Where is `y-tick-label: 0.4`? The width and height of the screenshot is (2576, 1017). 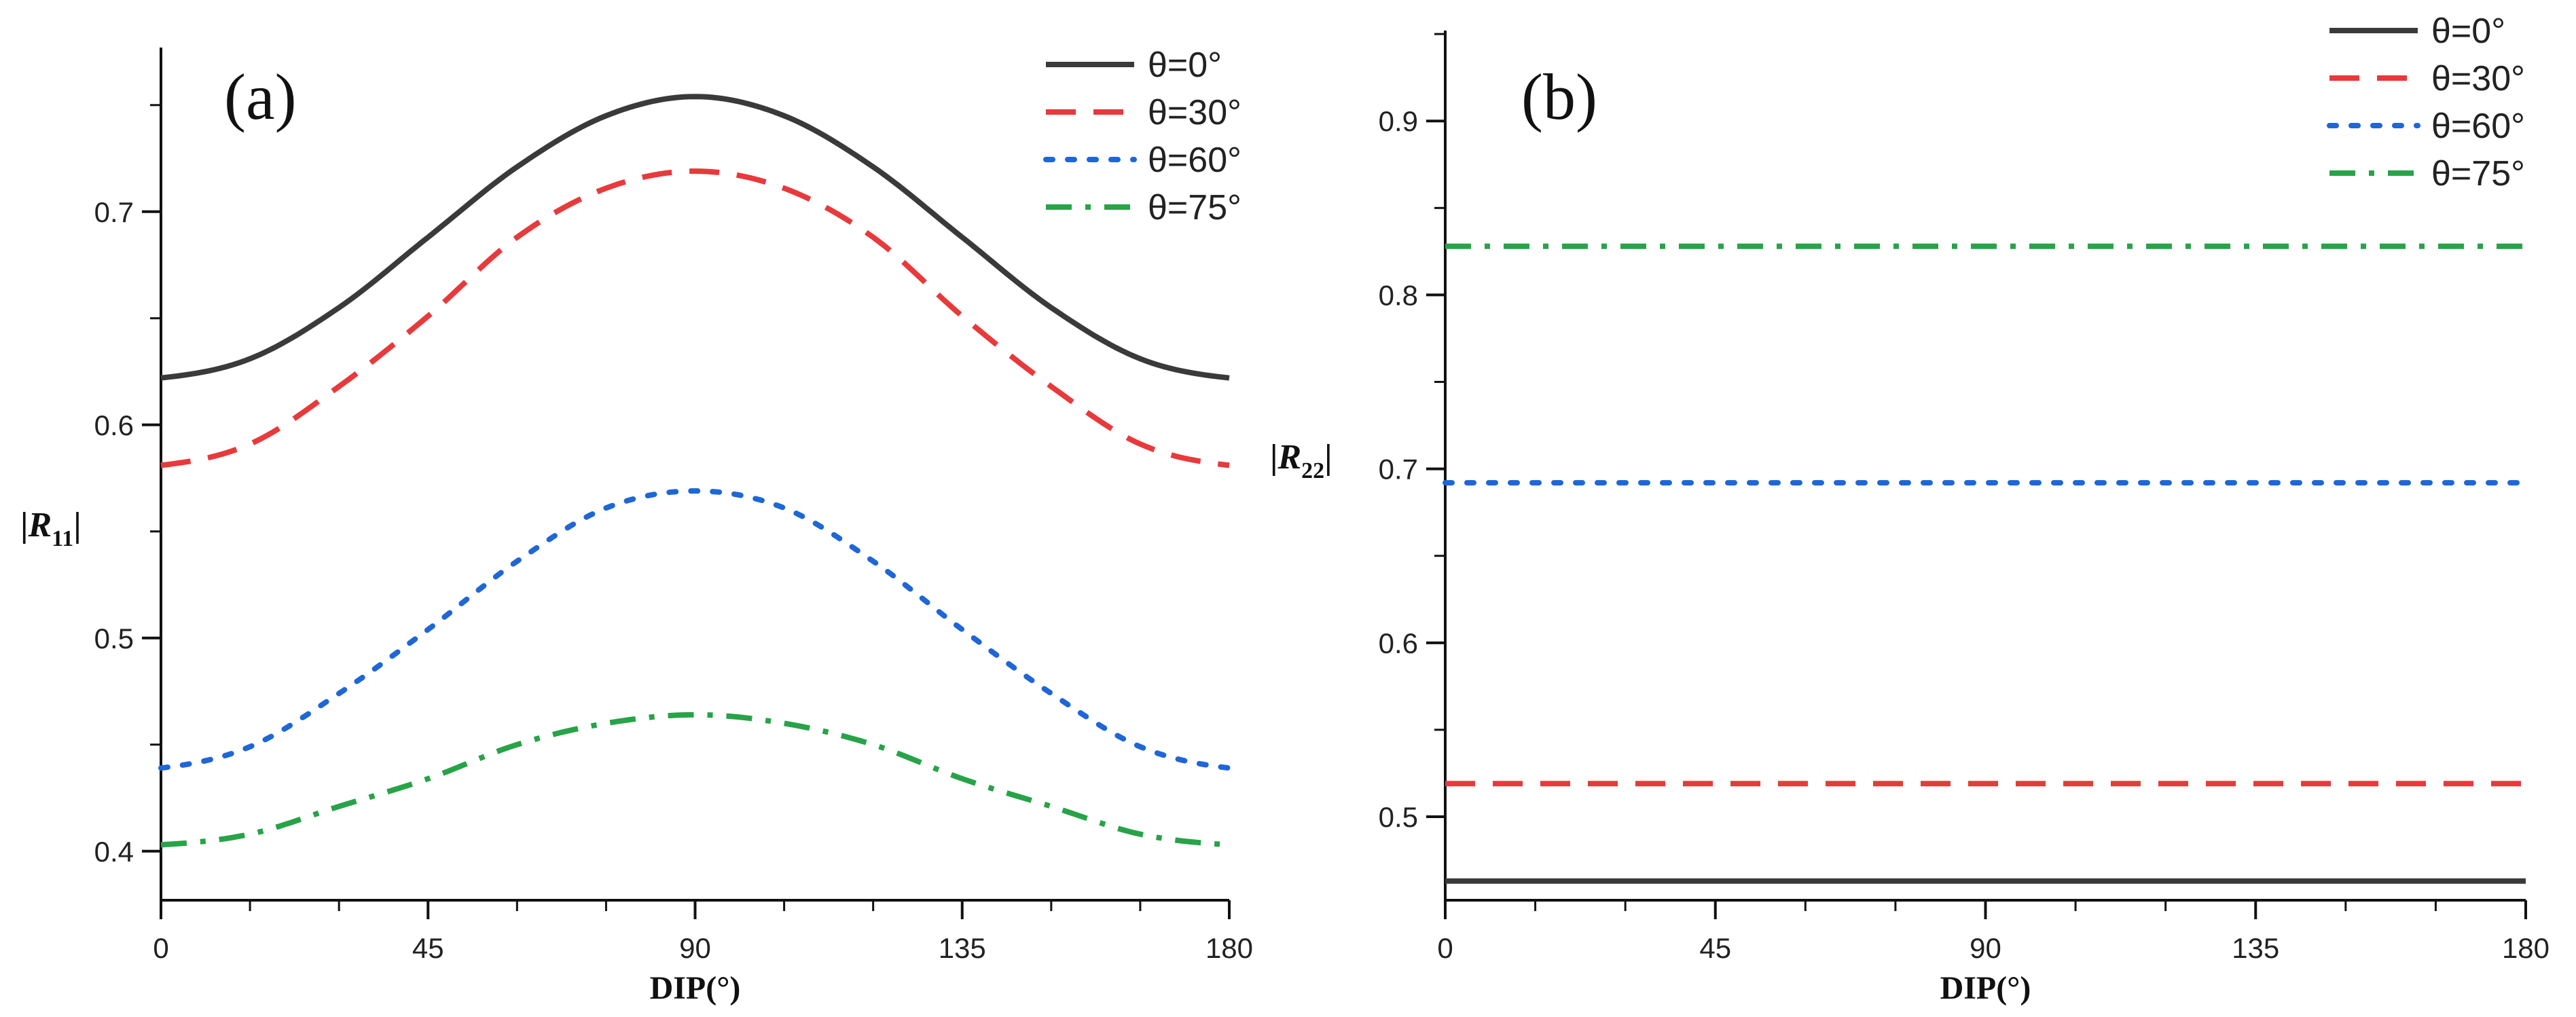
y-tick-label: 0.4 is located at coordinates (114, 852).